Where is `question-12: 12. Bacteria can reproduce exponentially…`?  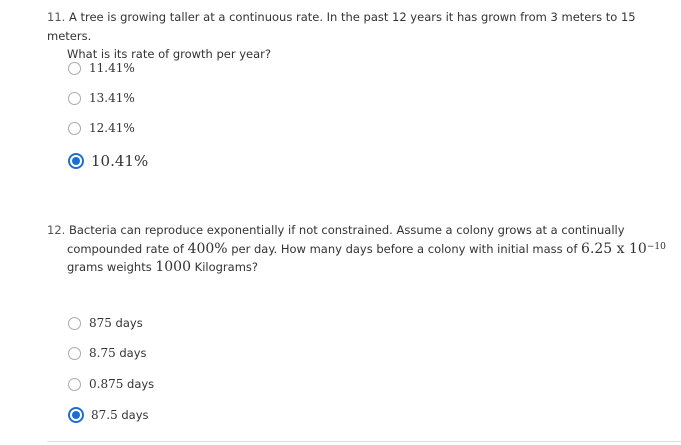 question-12: 12. Bacteria can reproduce exponentially… is located at coordinates (356, 249).